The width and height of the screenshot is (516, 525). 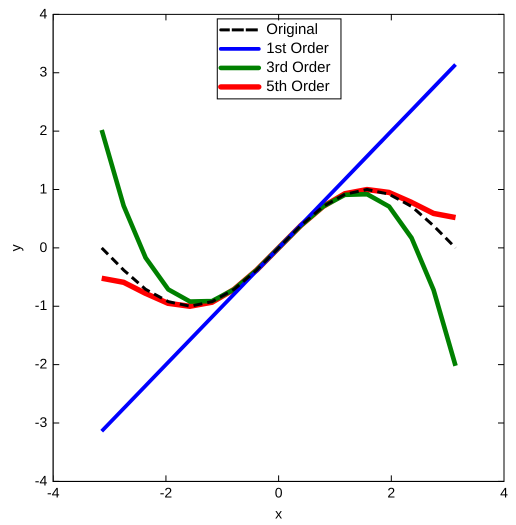 I want to click on x-tick-label: 0, so click(x=278, y=492).